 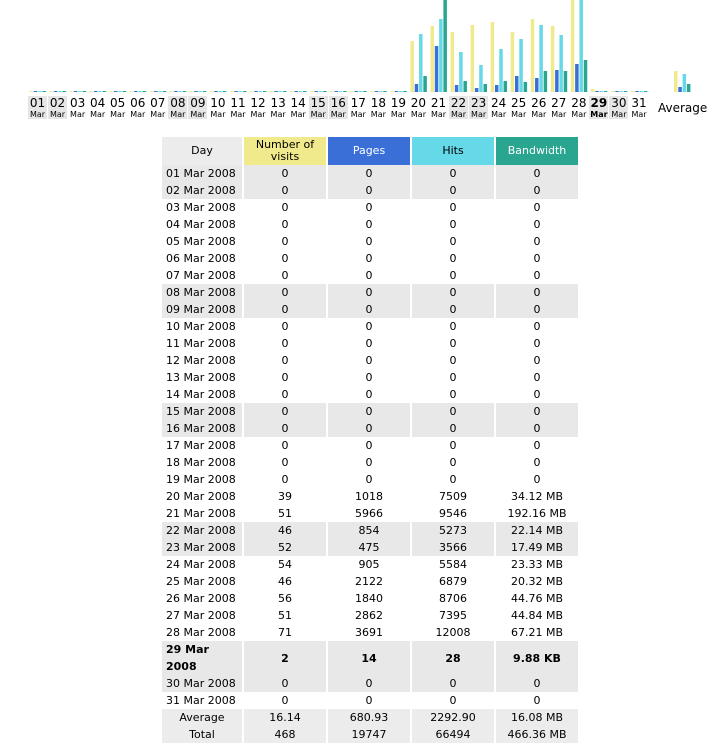 I want to click on day-label-10: 10 Mar, so click(x=217, y=107).